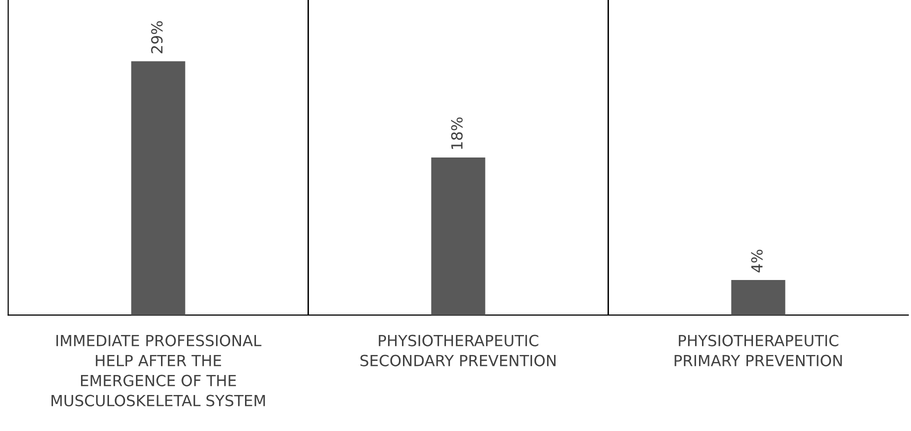 This screenshot has width=911, height=431. Describe the element at coordinates (158, 370) in the screenshot. I see `x-tick-label: IMMEDIATE PROFESSIONAL HELP AFTER THE EMERGENCE OF THE MUSCULOSKELETAL SYSTEM` at that location.